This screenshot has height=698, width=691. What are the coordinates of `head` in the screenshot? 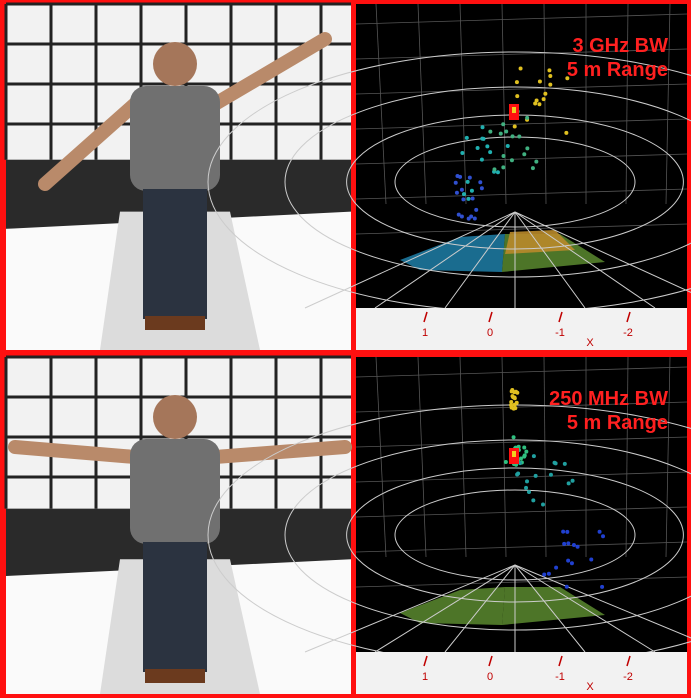 It's located at (175, 417).